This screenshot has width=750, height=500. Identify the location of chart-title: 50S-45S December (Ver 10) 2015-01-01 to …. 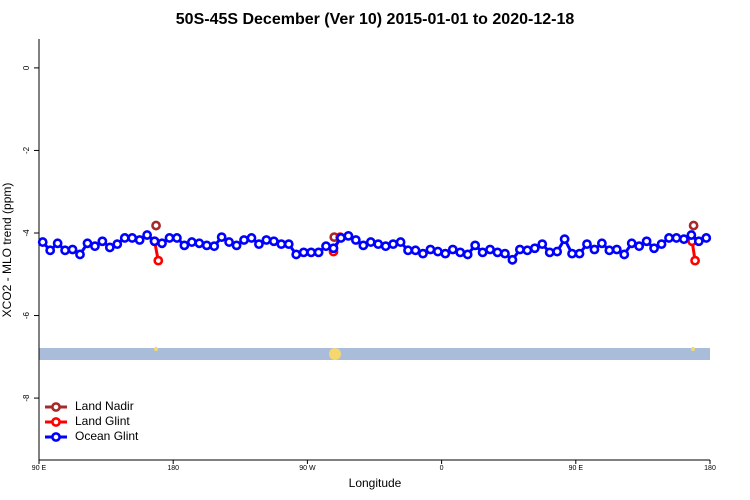
(375, 19).